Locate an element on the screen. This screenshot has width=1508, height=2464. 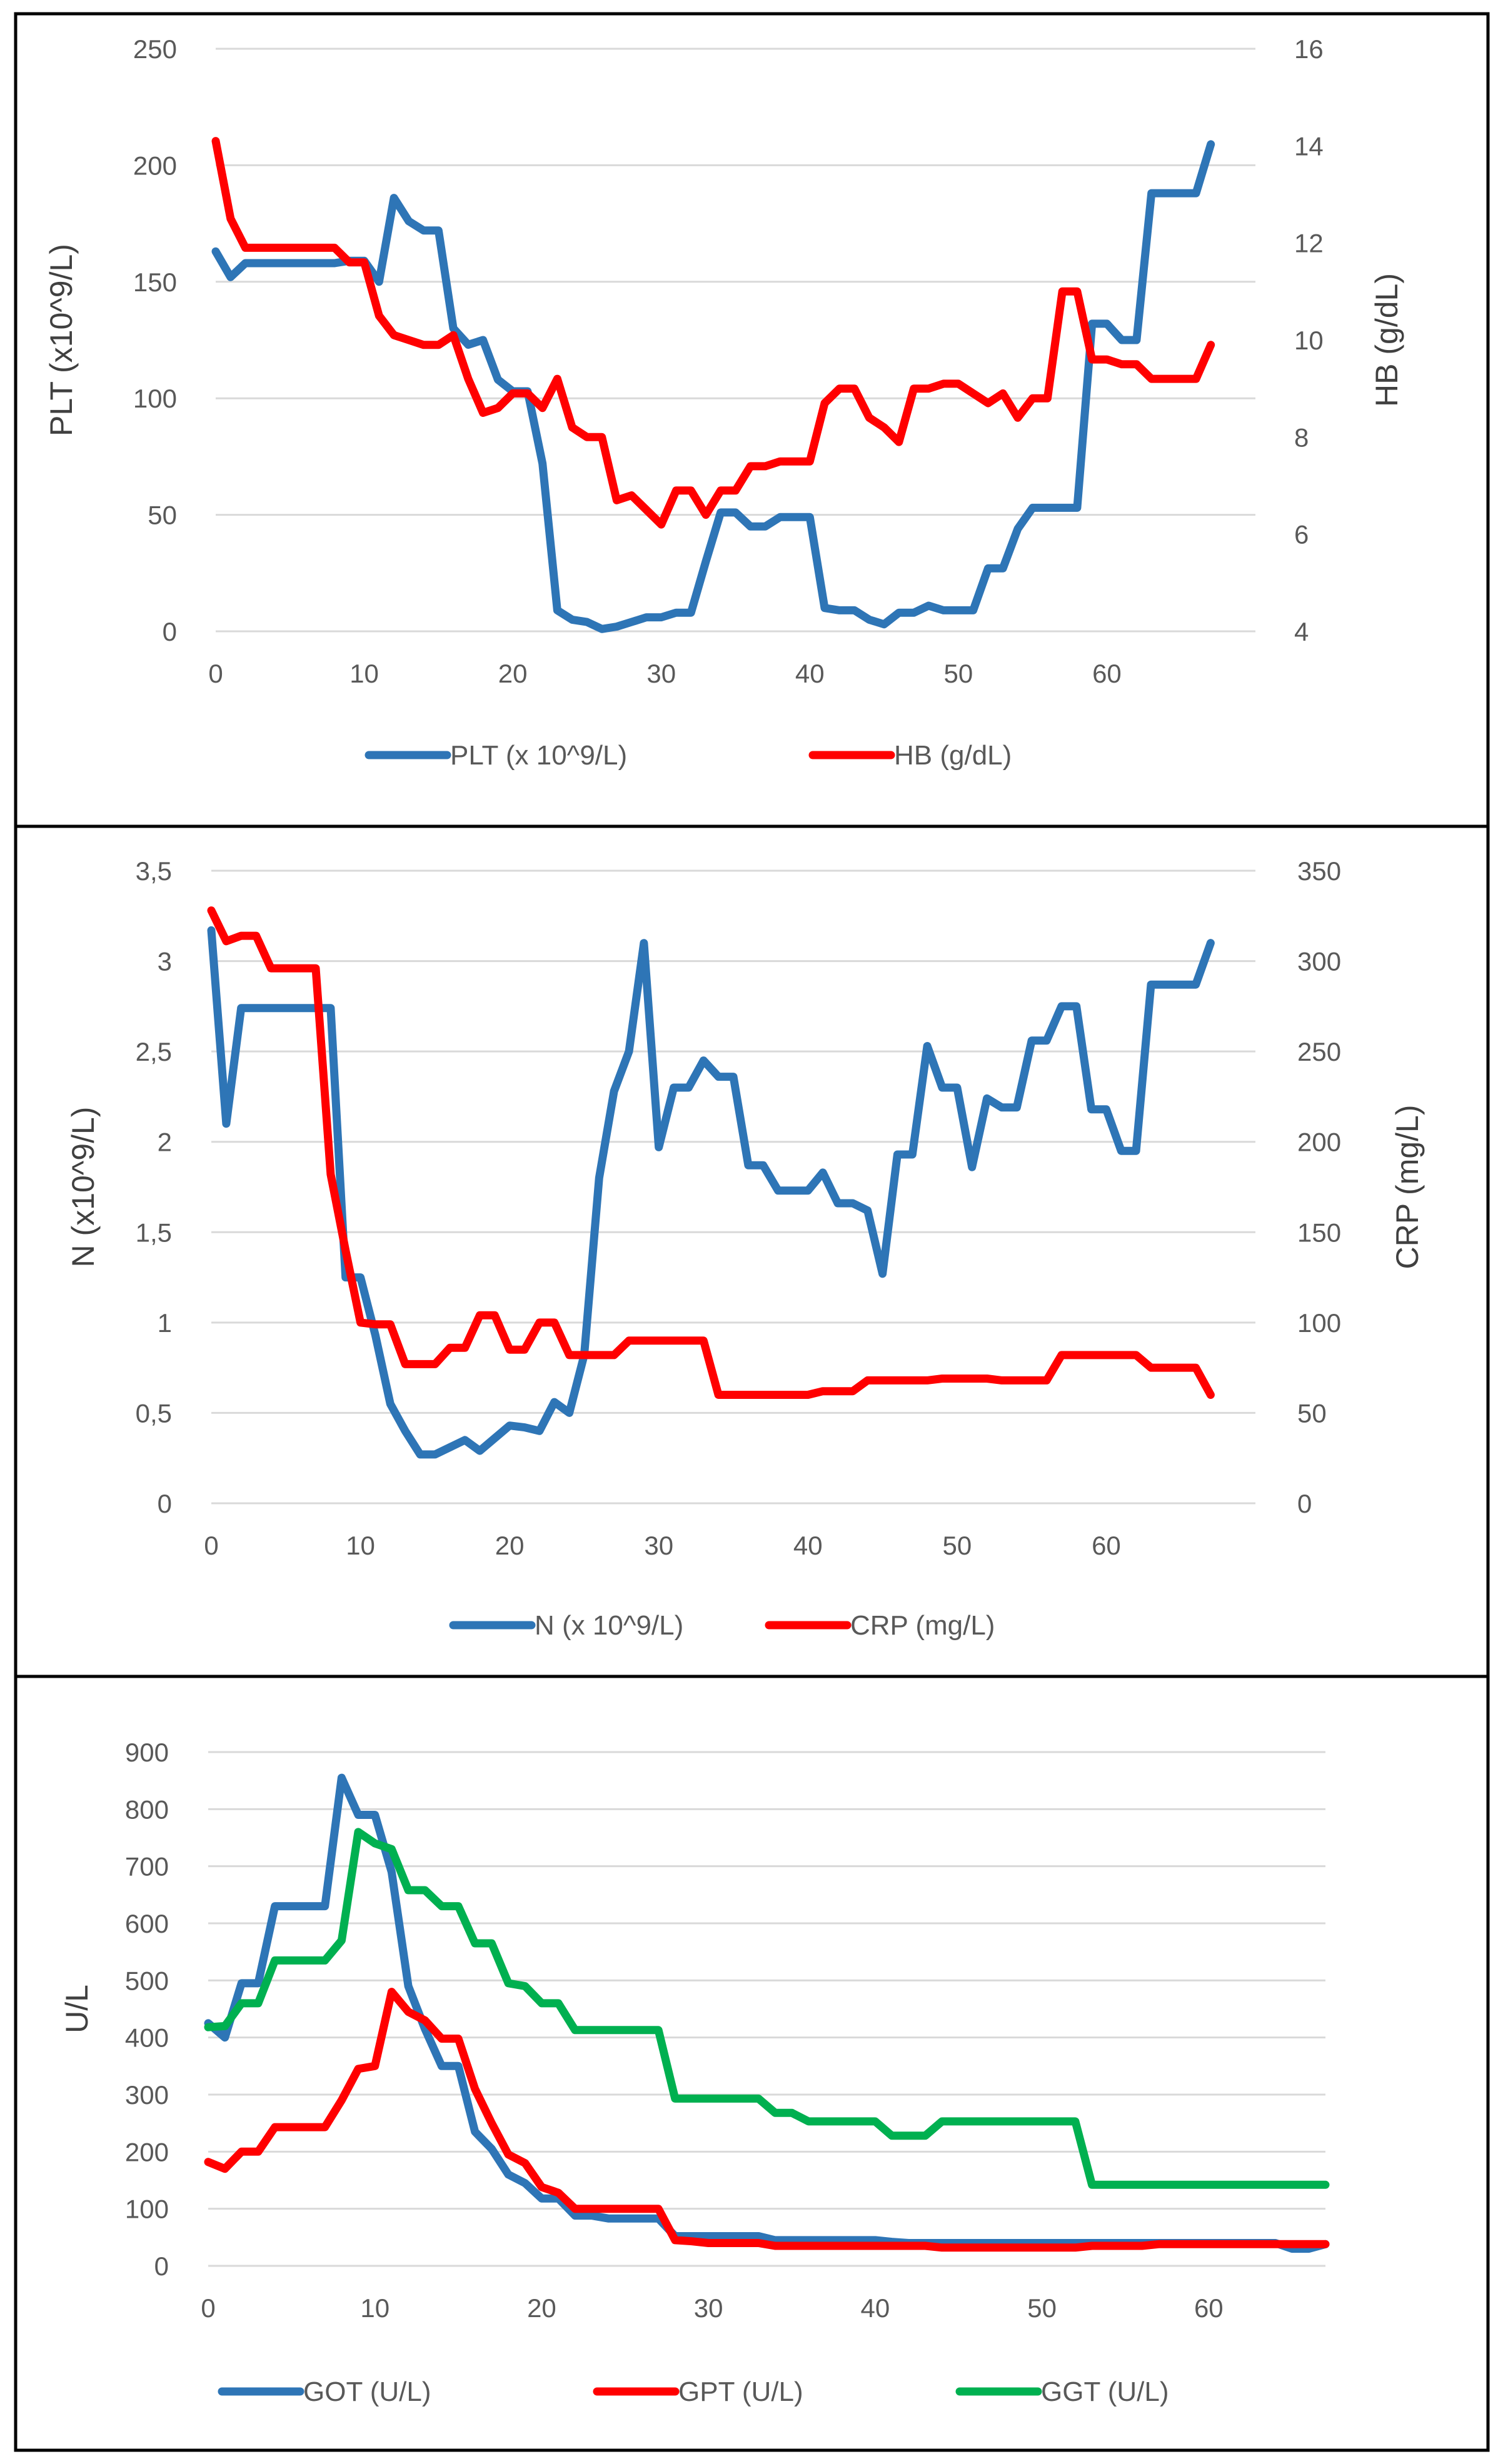
y-axis-title: U/L is located at coordinates (76, 2009).